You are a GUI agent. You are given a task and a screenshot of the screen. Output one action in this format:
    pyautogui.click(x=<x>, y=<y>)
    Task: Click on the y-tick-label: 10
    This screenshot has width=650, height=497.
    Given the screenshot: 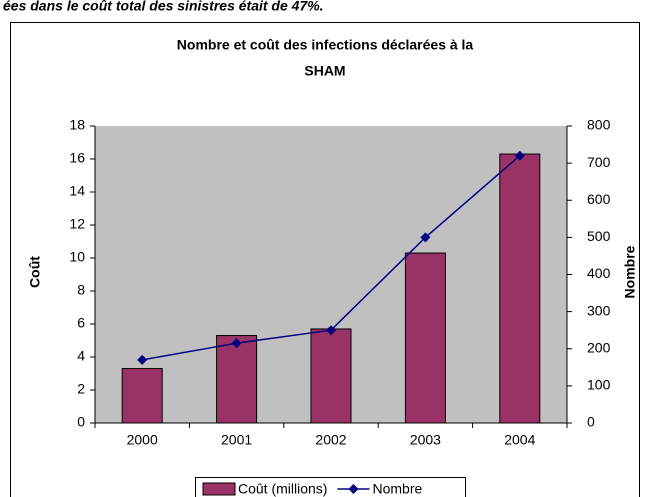 What is the action you would take?
    pyautogui.click(x=77, y=257)
    